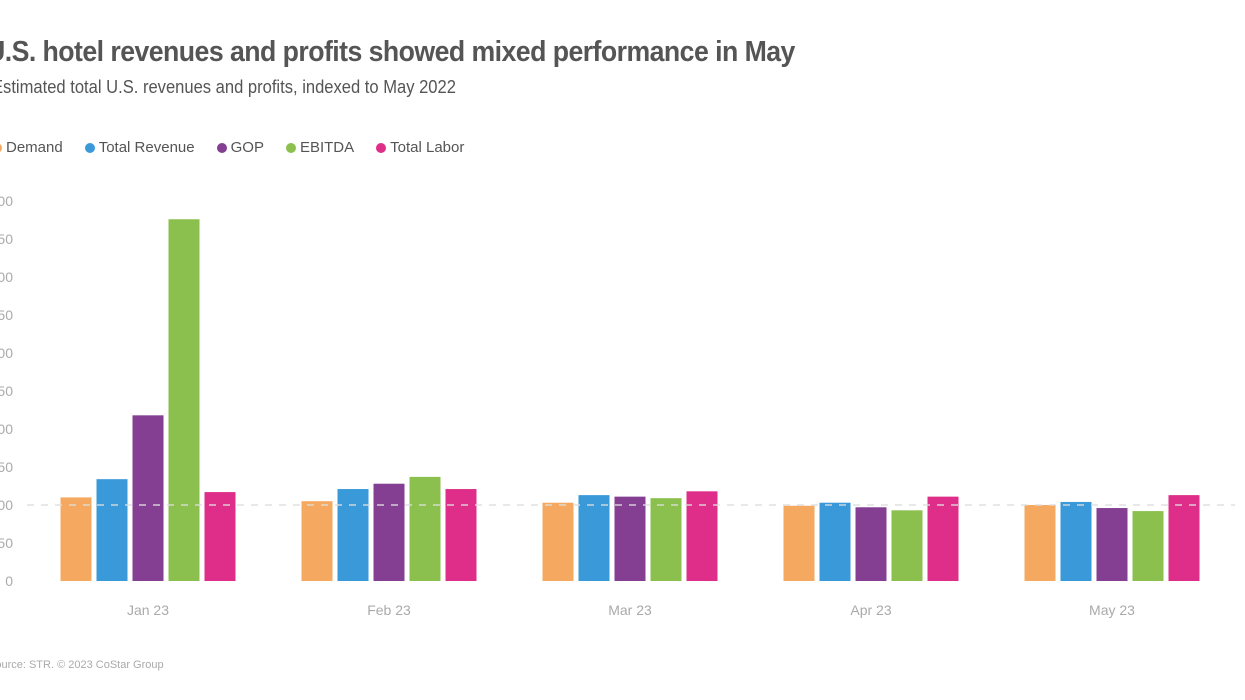 This screenshot has height=700, width=1245. I want to click on legend-label: Total Labor, so click(427, 147).